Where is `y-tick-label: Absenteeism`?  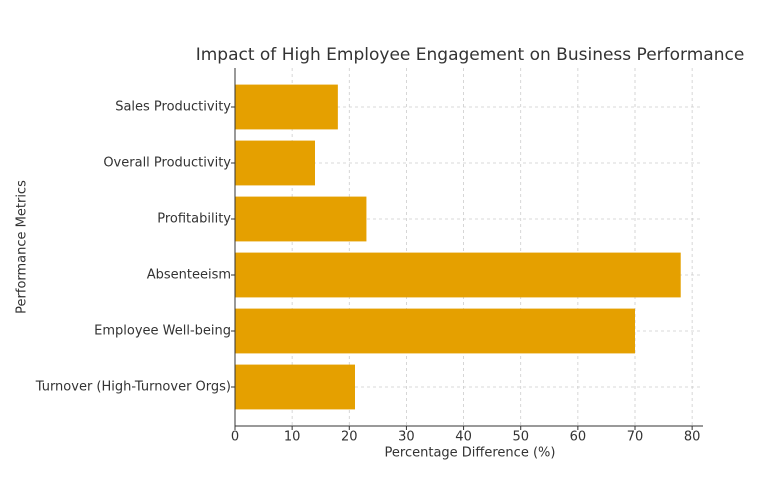 y-tick-label: Absenteeism is located at coordinates (189, 275).